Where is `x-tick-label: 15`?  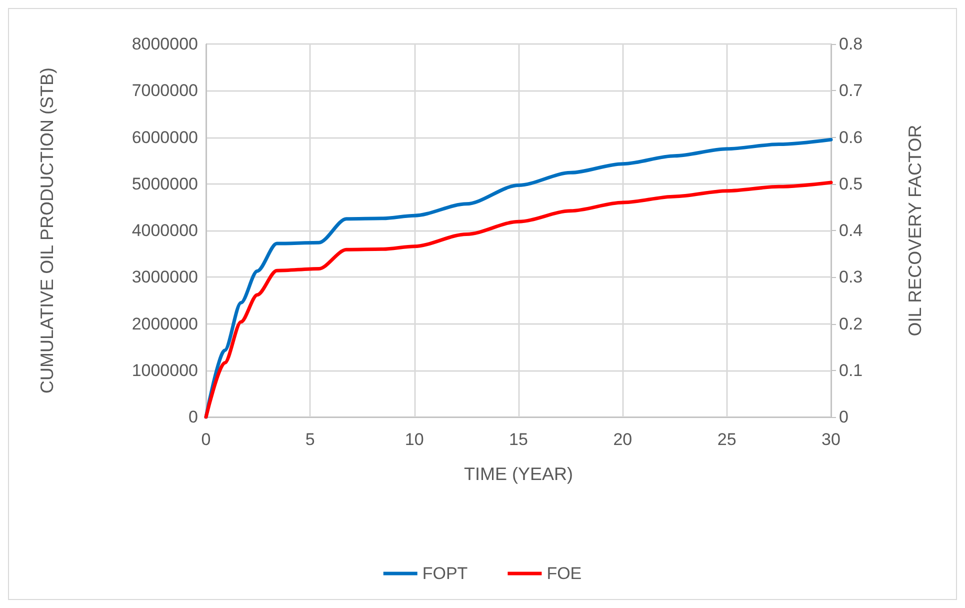 x-tick-label: 15 is located at coordinates (518, 439).